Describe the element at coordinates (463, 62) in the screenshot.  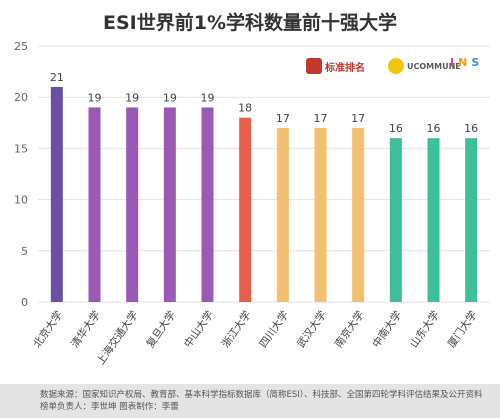
I see `logo-3-letter-2: N` at that location.